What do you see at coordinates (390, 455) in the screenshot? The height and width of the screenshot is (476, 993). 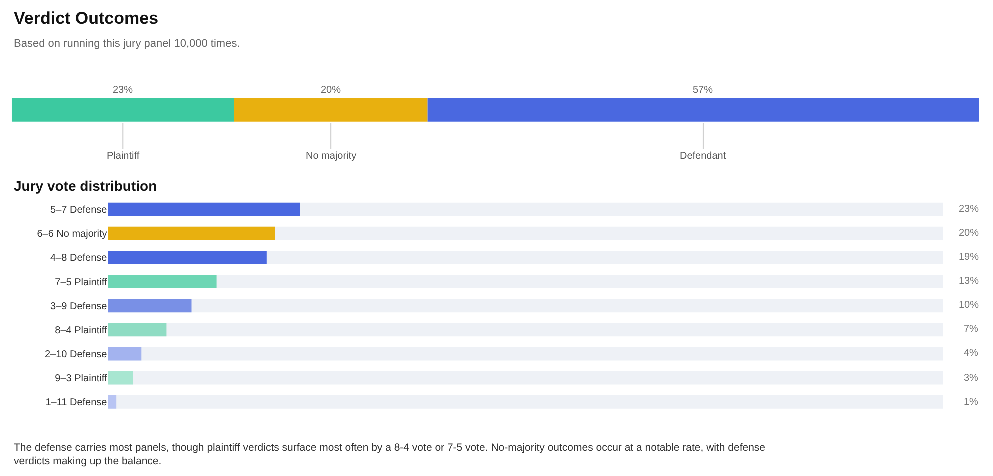 I see `text: The defense carries most panels, though plaintiff verdicts surface most often by a 8-4 vote or 7-5 vote. No-majority outcomes occur at a notable rate, with defense verdicts making up the balance.` at bounding box center [390, 455].